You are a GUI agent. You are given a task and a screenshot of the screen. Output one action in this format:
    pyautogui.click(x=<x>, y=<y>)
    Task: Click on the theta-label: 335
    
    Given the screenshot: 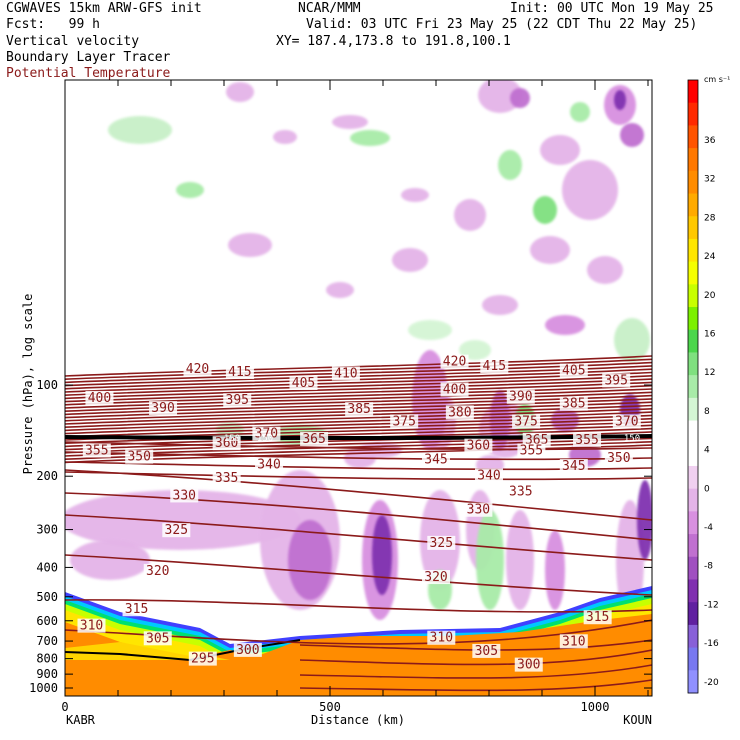 What is the action you would take?
    pyautogui.click(x=520, y=491)
    